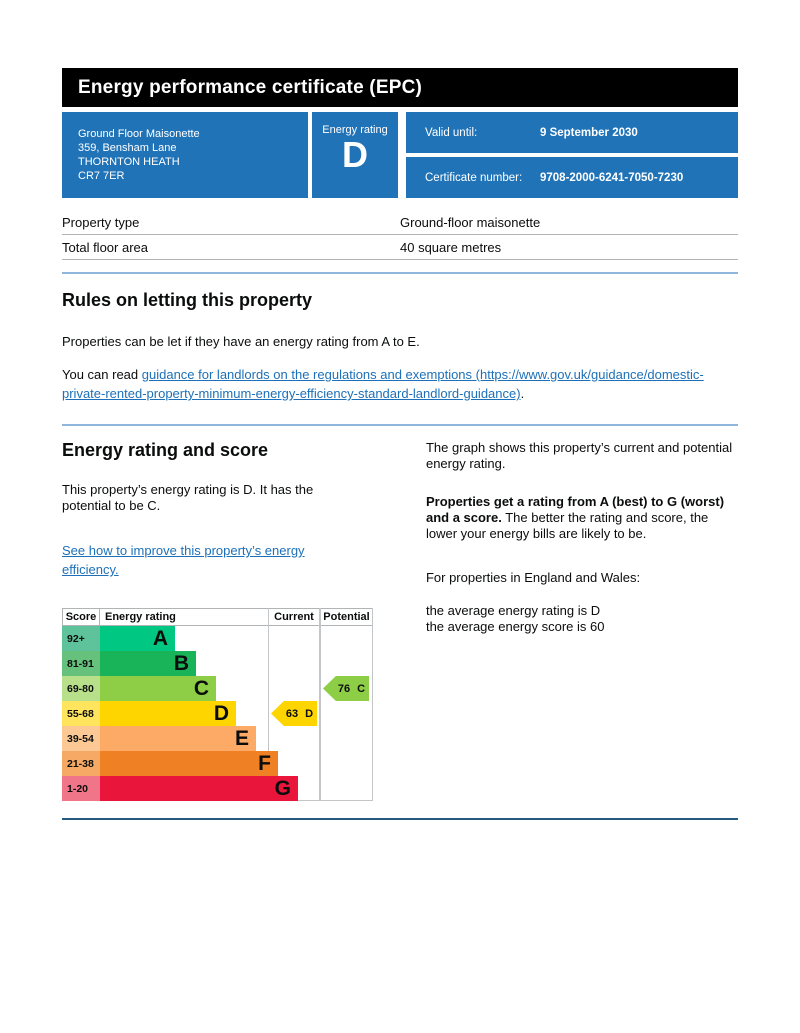 The height and width of the screenshot is (1033, 800). What do you see at coordinates (199, 788) in the screenshot?
I see `band-bar-g: G` at bounding box center [199, 788].